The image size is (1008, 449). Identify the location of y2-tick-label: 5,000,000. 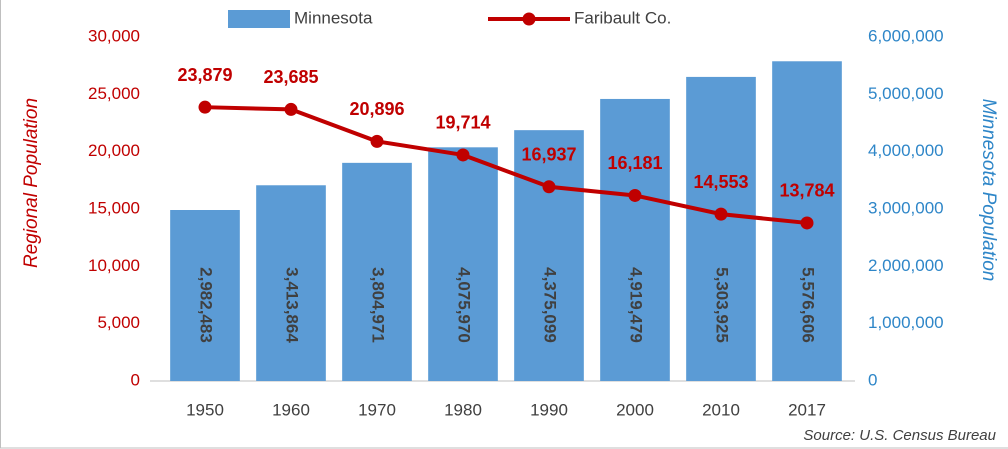
(906, 93).